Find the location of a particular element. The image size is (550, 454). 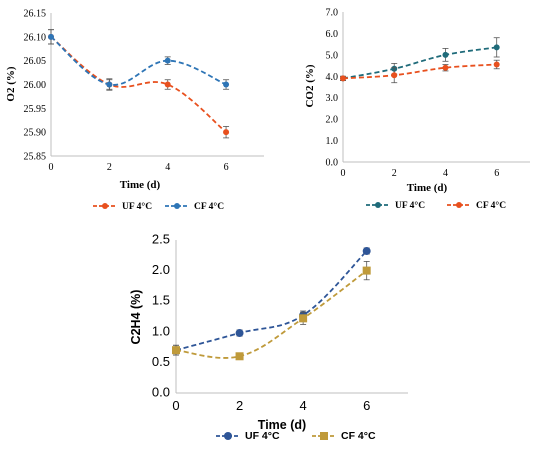

y-tick-label: 26.00 is located at coordinates (35, 85).